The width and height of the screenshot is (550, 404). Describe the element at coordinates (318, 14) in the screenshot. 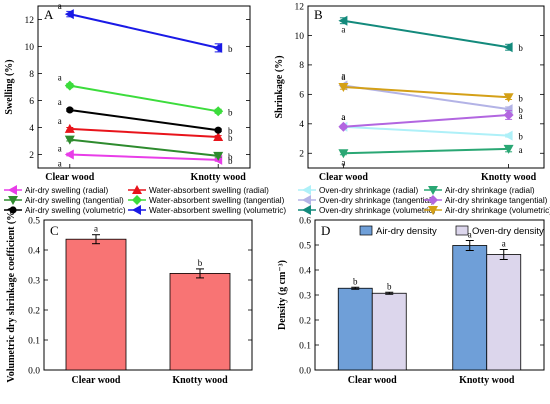

I see `panel-letter: B` at that location.